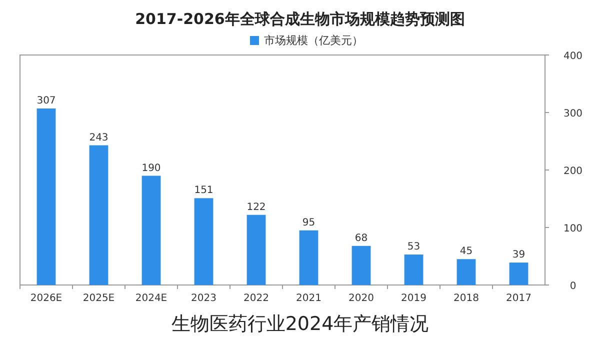 Image resolution: width=600 pixels, height=340 pixels. I want to click on data-label: 45, so click(466, 252).